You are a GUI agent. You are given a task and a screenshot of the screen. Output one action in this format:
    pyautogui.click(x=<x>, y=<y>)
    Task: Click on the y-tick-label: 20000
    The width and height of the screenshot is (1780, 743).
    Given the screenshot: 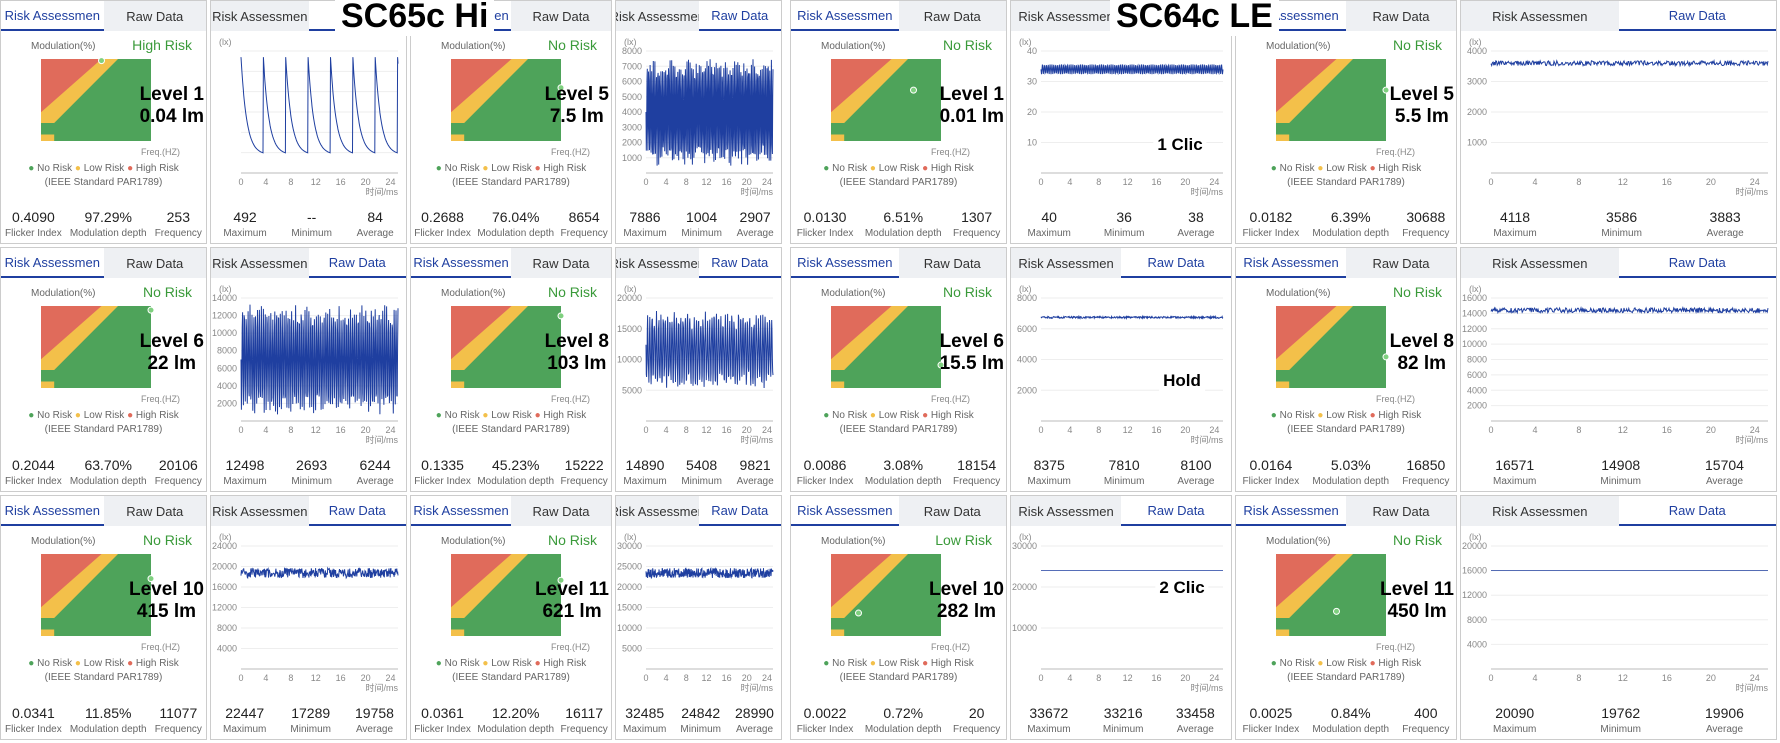 What is the action you would take?
    pyautogui.click(x=629, y=587)
    